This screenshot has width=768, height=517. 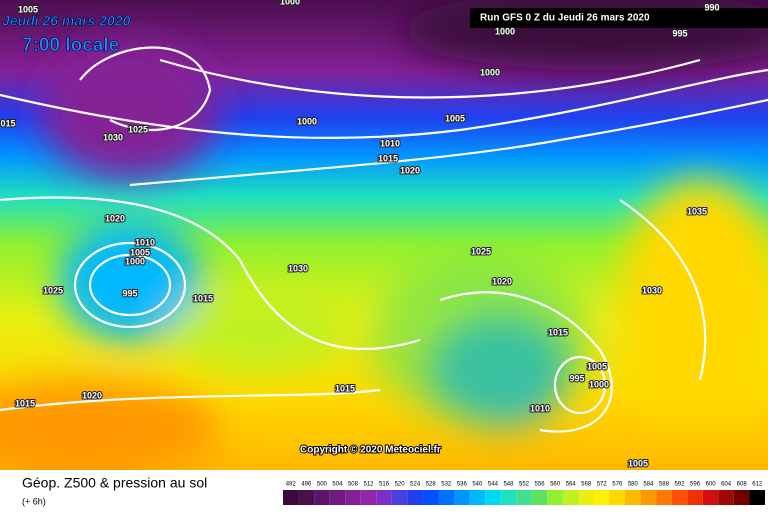 What do you see at coordinates (66, 21) in the screenshot?
I see `date: Jeudi 26 mars 2020` at bounding box center [66, 21].